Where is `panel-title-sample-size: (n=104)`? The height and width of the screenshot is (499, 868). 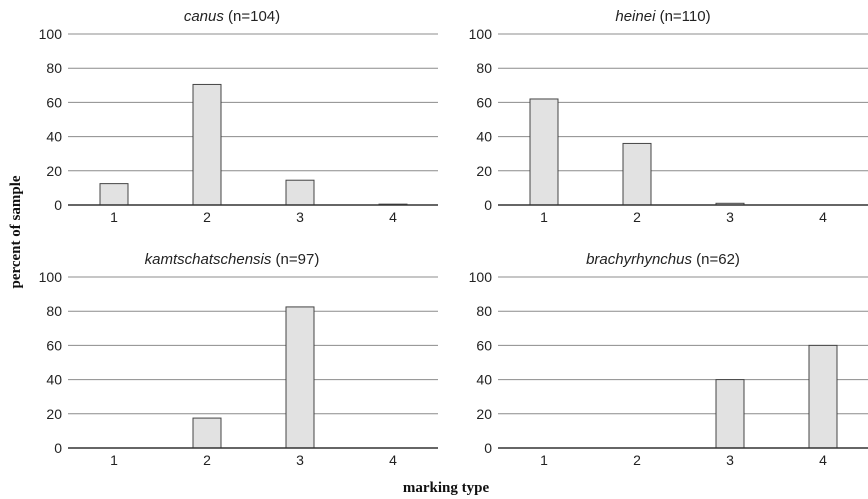 panel-title-sample-size: (n=104) is located at coordinates (252, 16).